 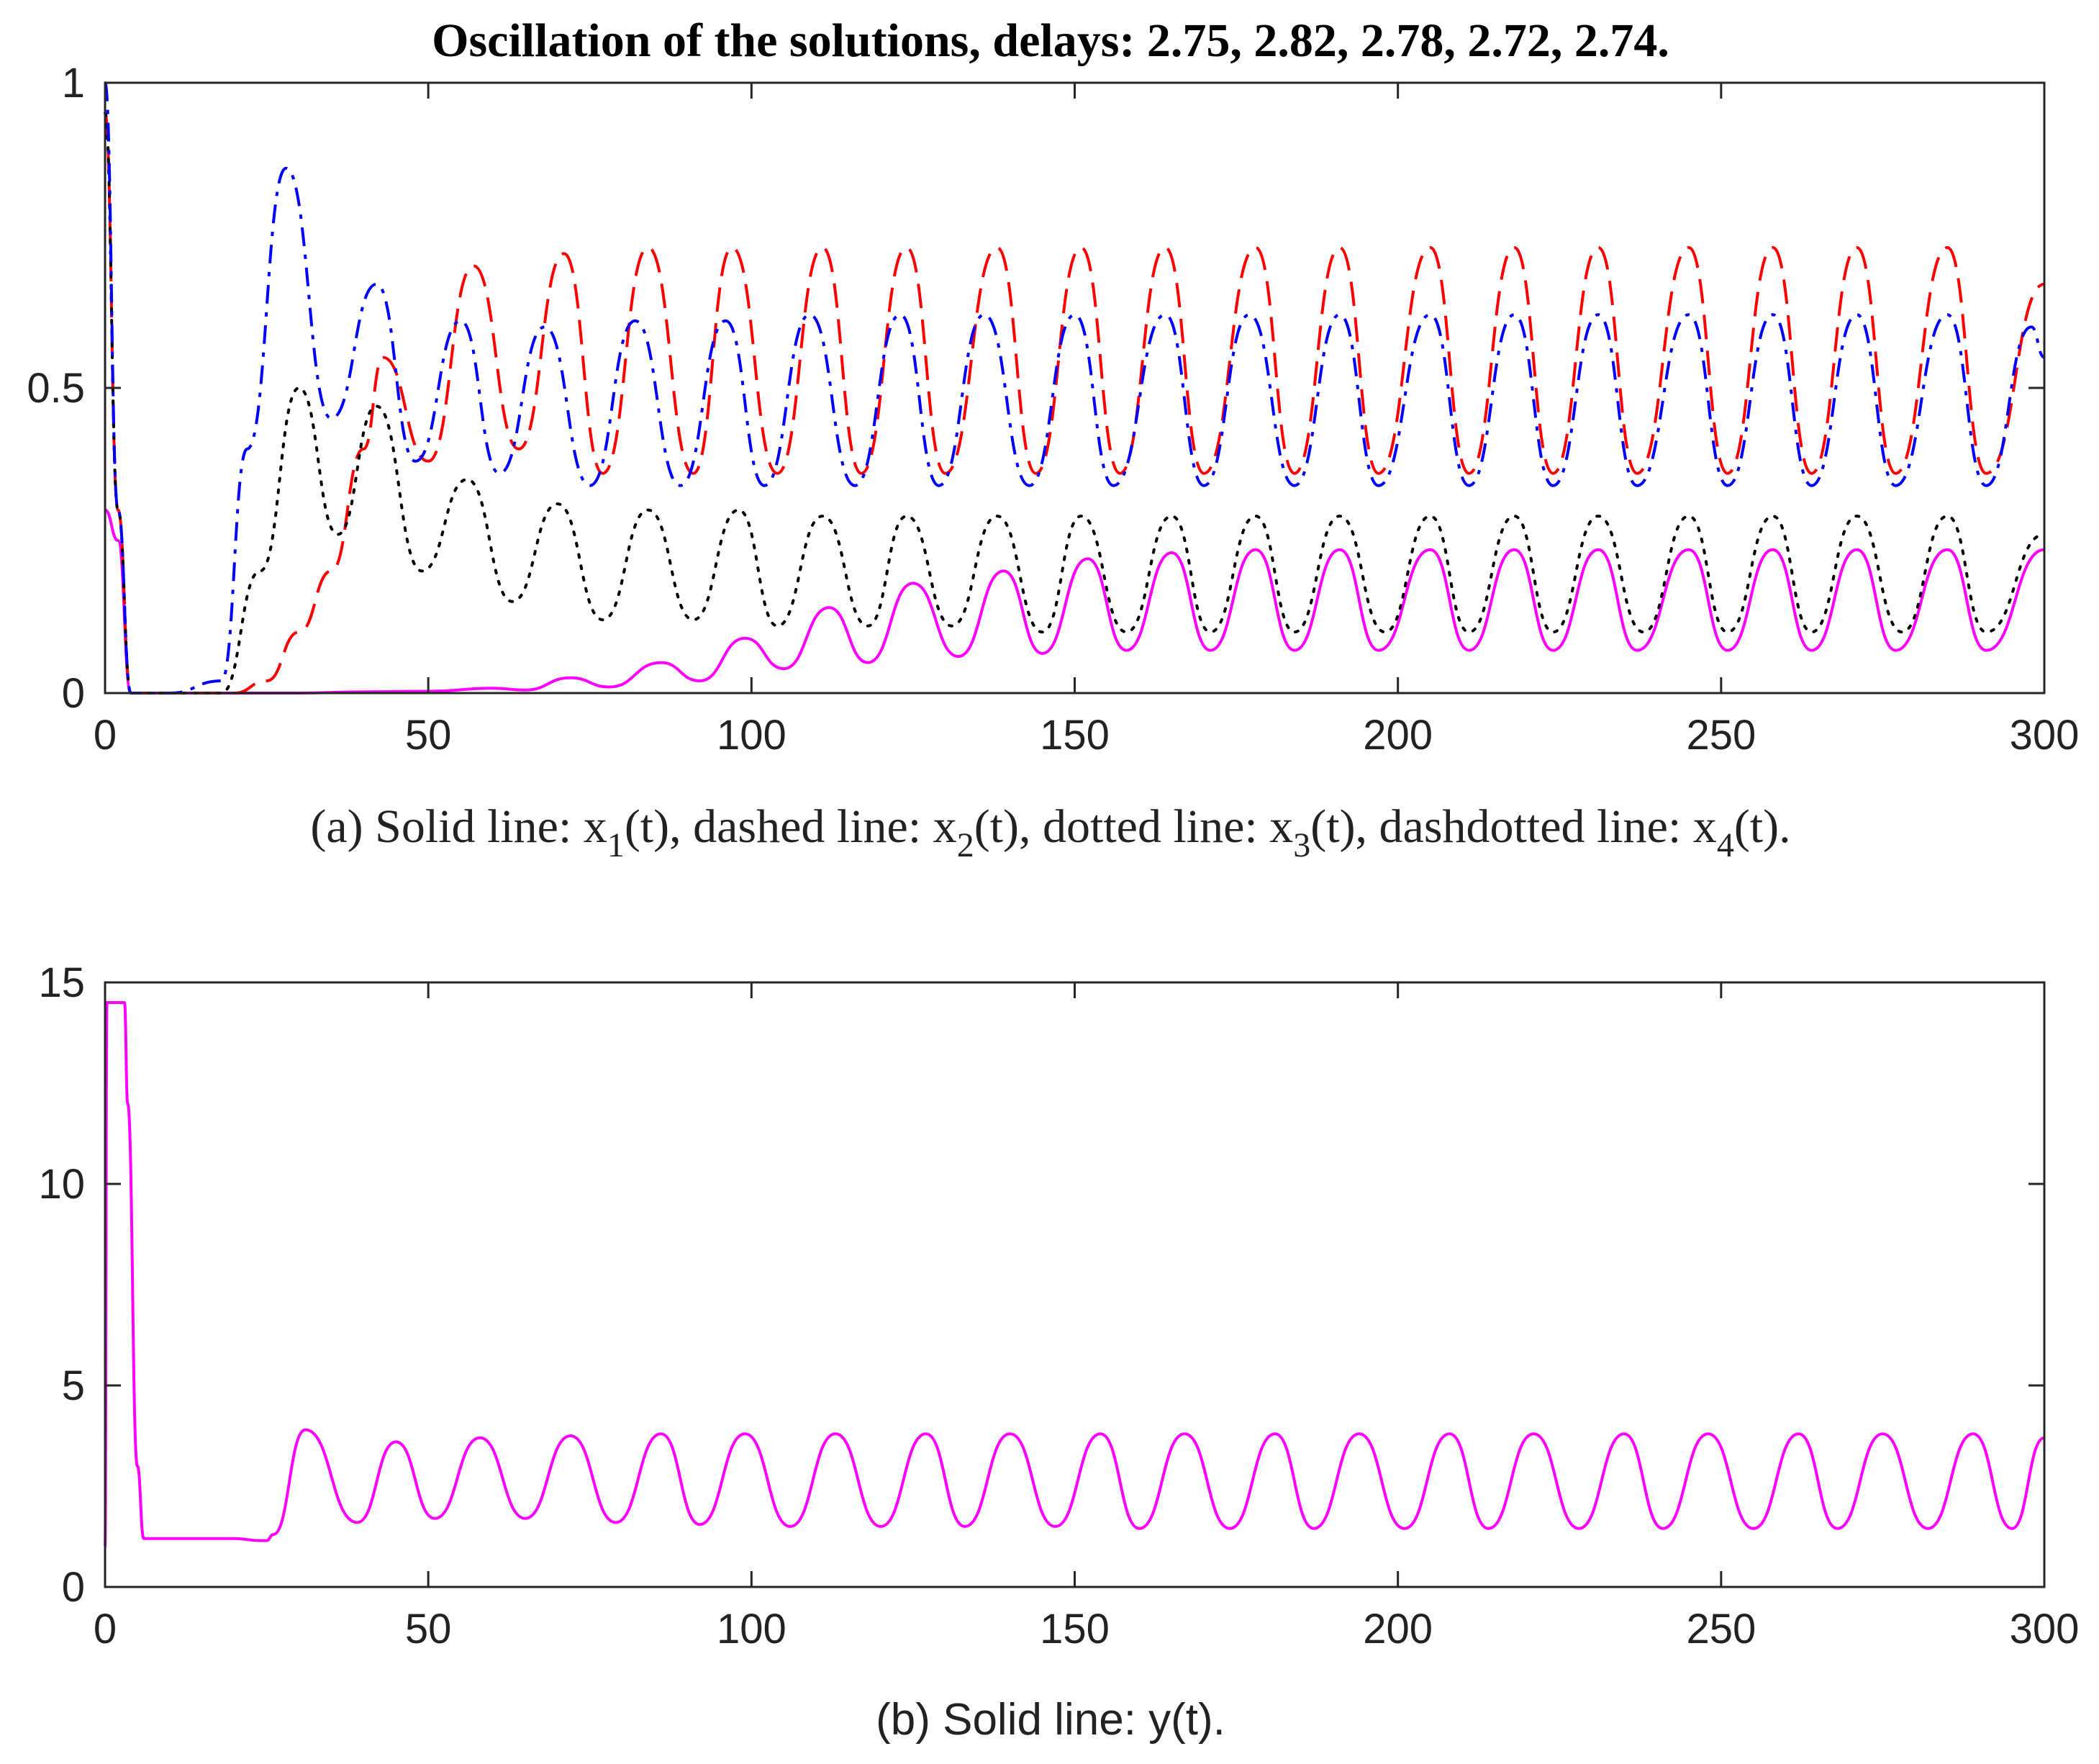 I want to click on panel-a-ytick-label-1: 1, so click(x=73, y=83).